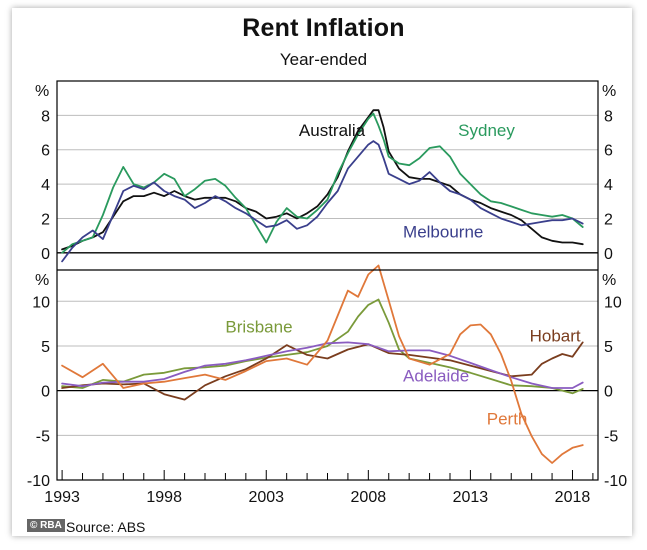 The height and width of the screenshot is (550, 647). I want to click on series-line-hobart, so click(322, 371).